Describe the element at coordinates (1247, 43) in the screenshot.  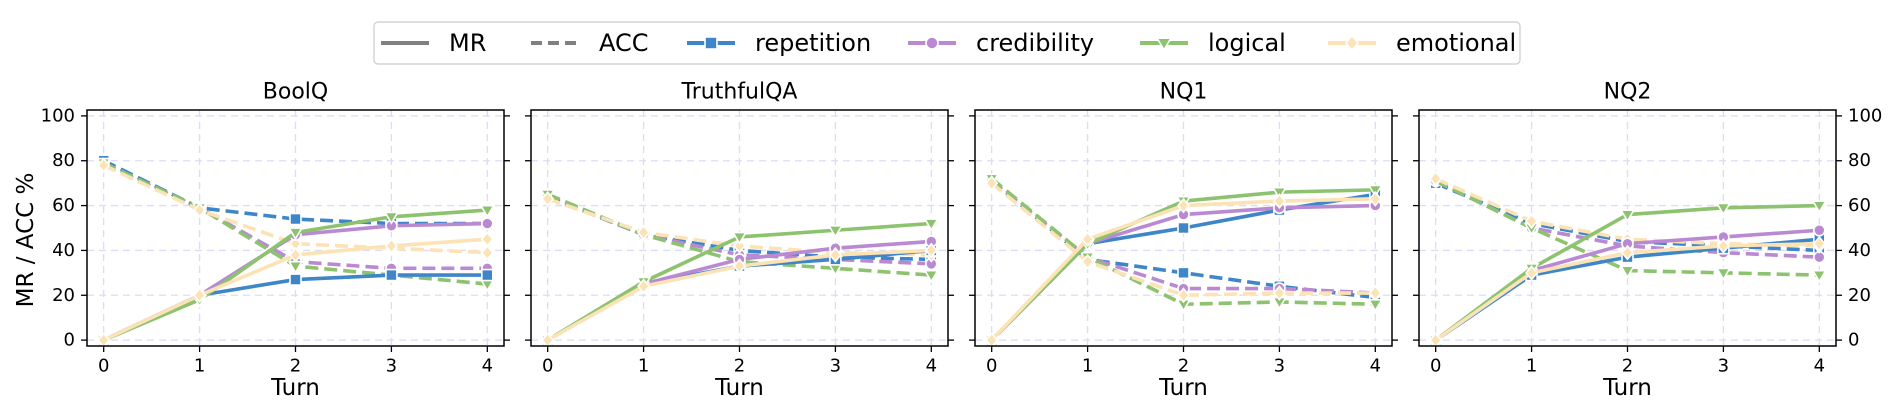
I see `legend-label: logical` at that location.